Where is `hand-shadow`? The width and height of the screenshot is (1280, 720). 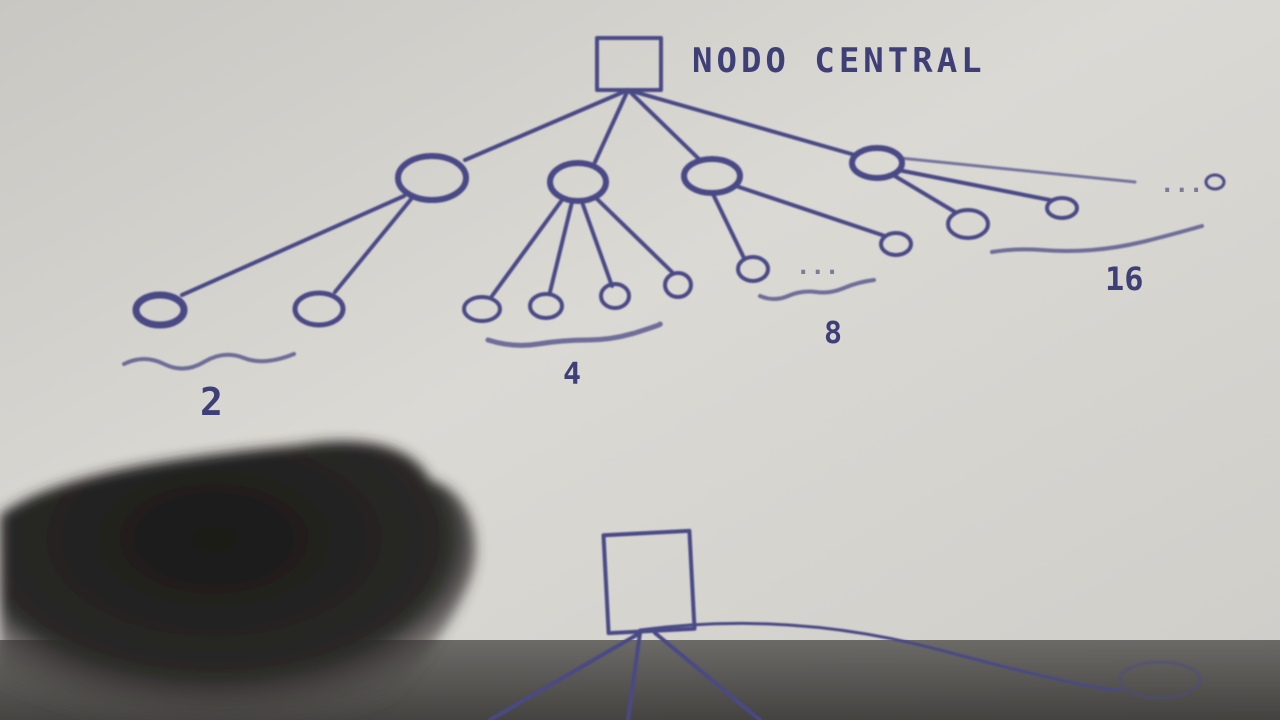
hand-shadow is located at coordinates (238, 580).